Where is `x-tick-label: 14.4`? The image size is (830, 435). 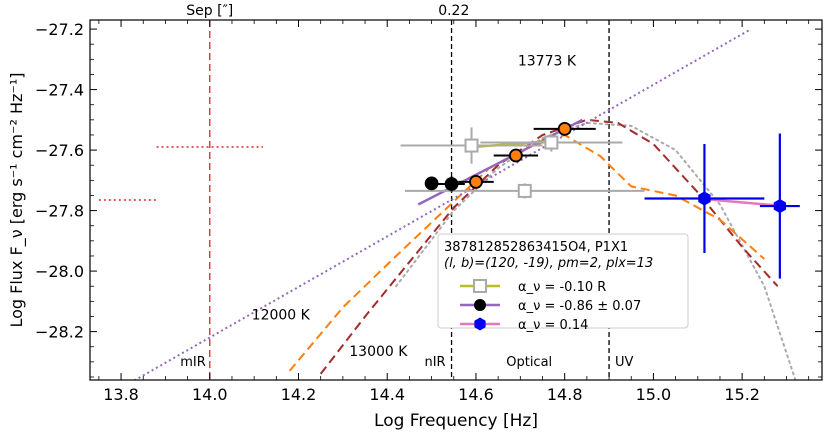
x-tick-label: 14.4 is located at coordinates (387, 394).